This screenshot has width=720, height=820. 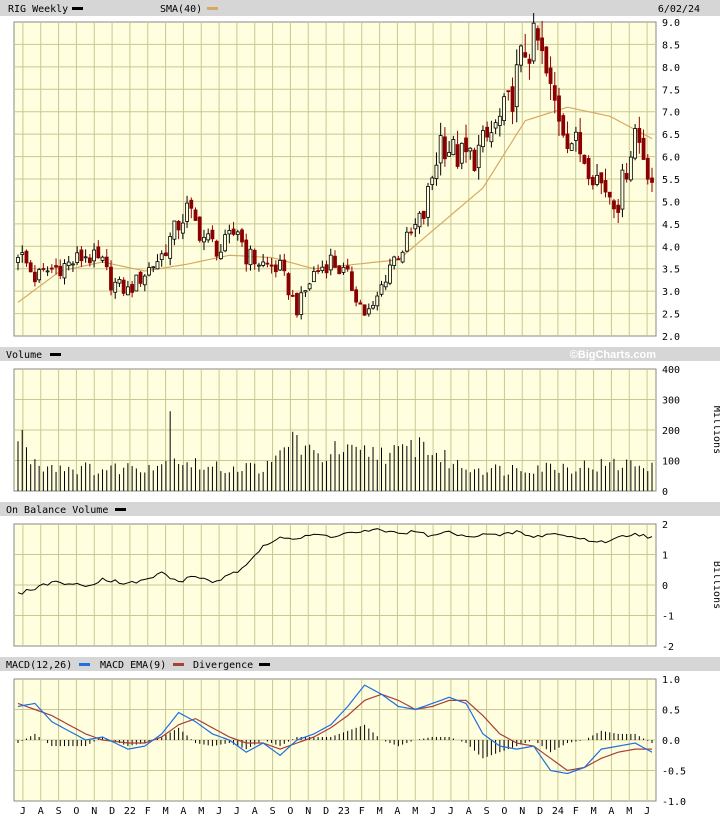 I want to click on price-ytick-label: 4.5, so click(x=671, y=225).